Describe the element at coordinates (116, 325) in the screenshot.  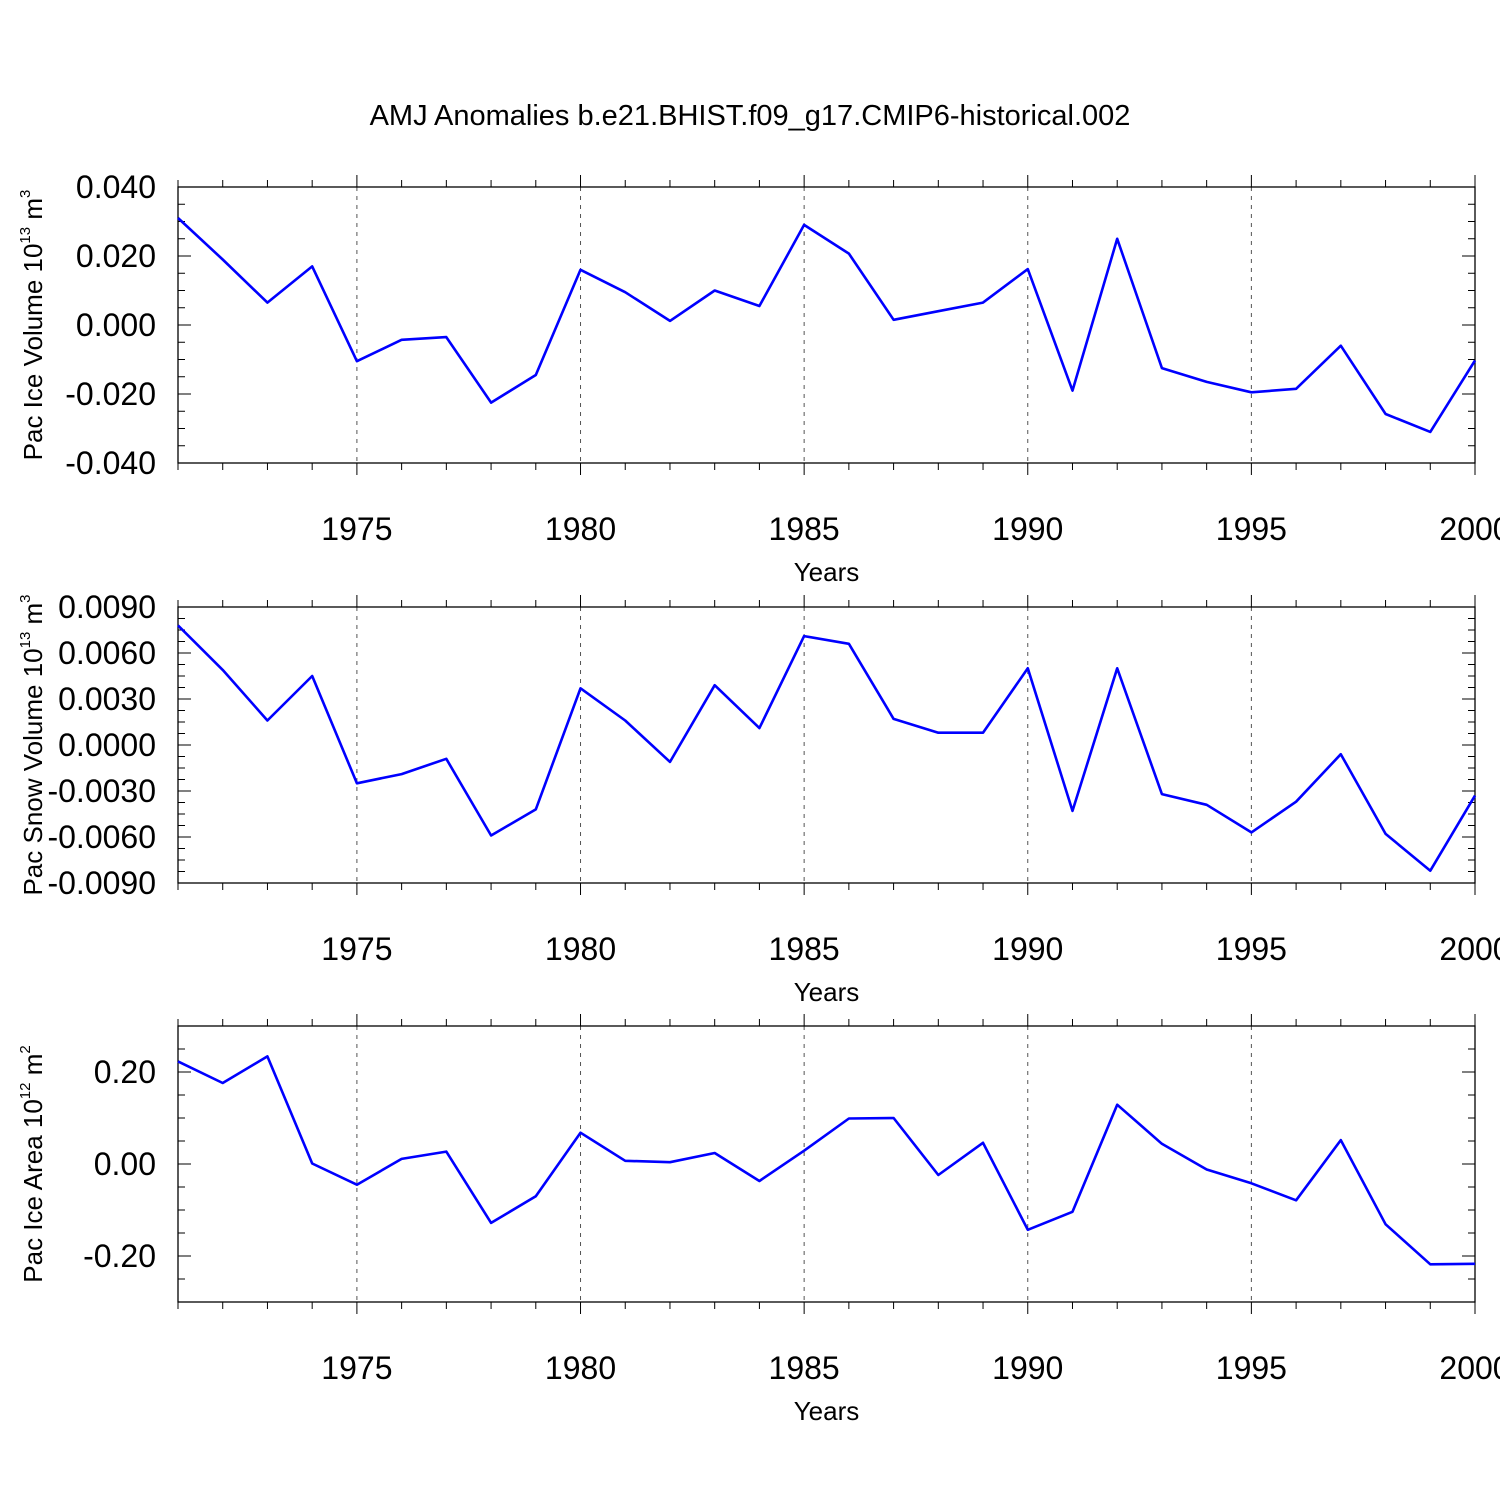
I see `y-tick-label: 0.000` at that location.